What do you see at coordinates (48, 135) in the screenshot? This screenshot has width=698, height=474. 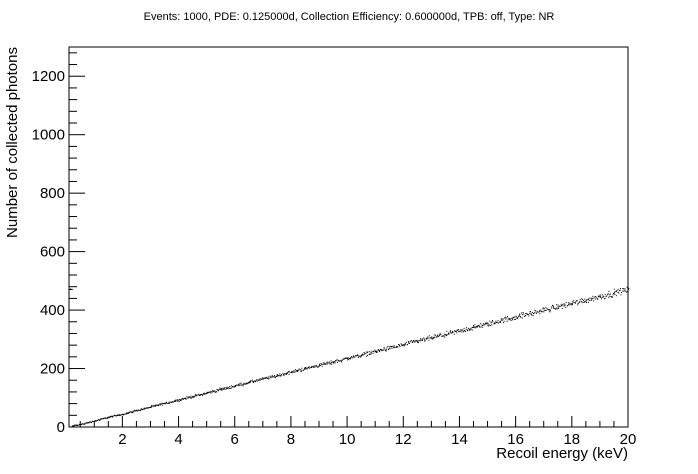 I see `y-tick-label: 1000` at bounding box center [48, 135].